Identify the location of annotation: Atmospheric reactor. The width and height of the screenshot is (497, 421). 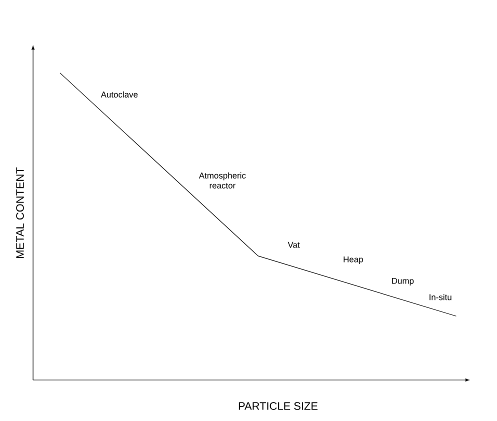
(222, 180).